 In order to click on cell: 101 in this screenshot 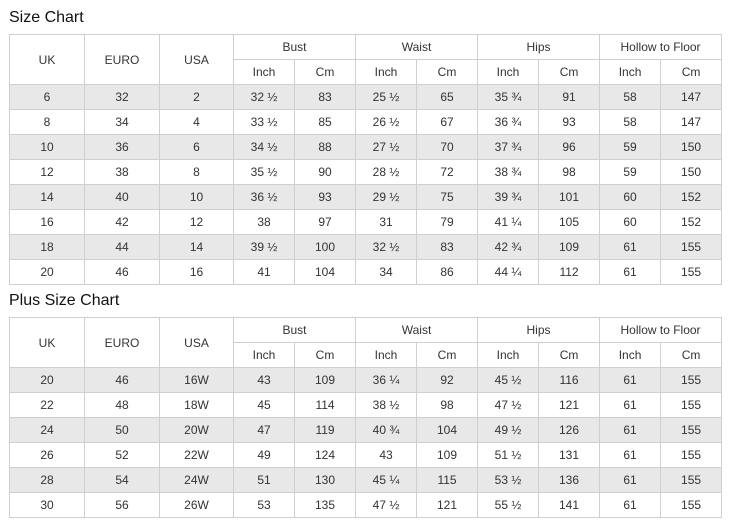, I will do `click(569, 197)`.